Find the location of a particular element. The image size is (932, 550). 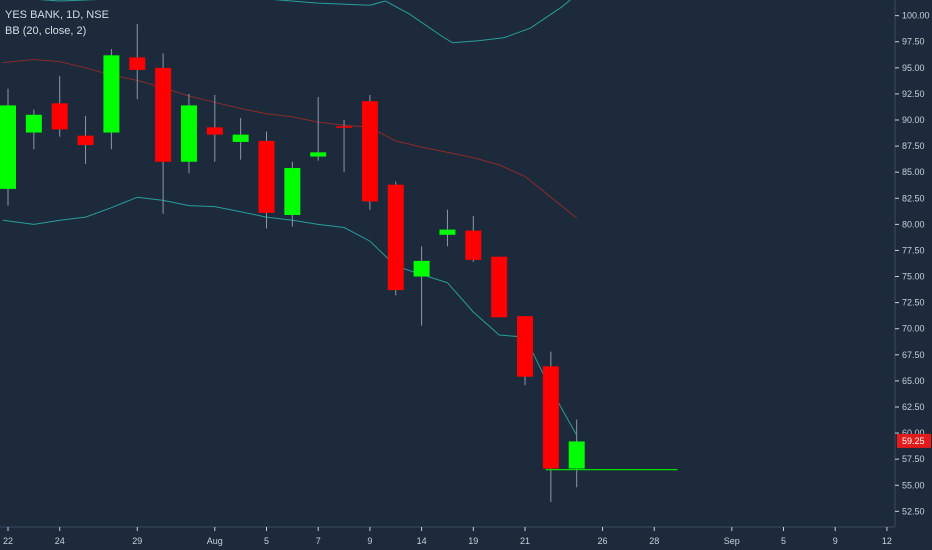

y-tick-label: 87.50 is located at coordinates (913, 146).